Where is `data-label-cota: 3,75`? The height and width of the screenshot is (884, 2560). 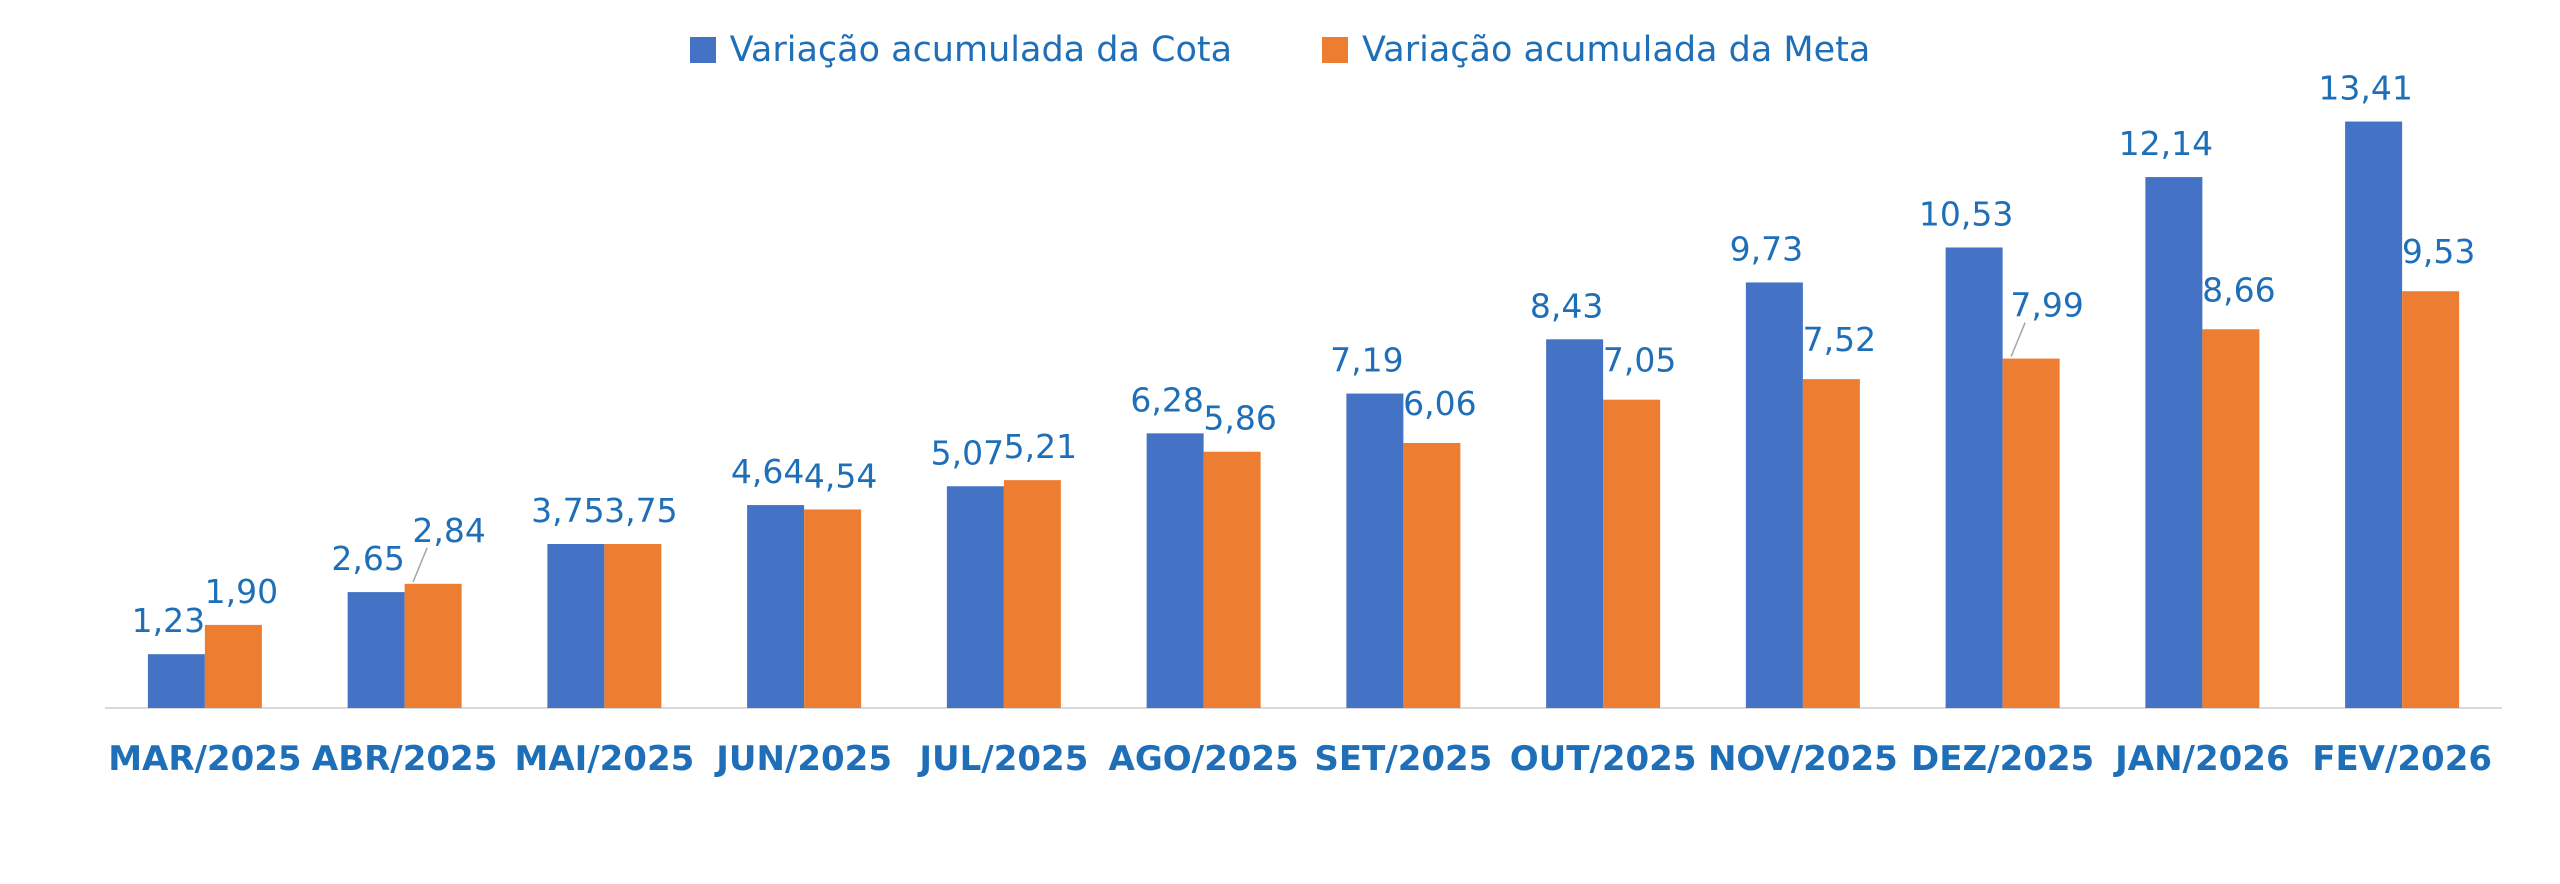 data-label-cota: 3,75 is located at coordinates (567, 510).